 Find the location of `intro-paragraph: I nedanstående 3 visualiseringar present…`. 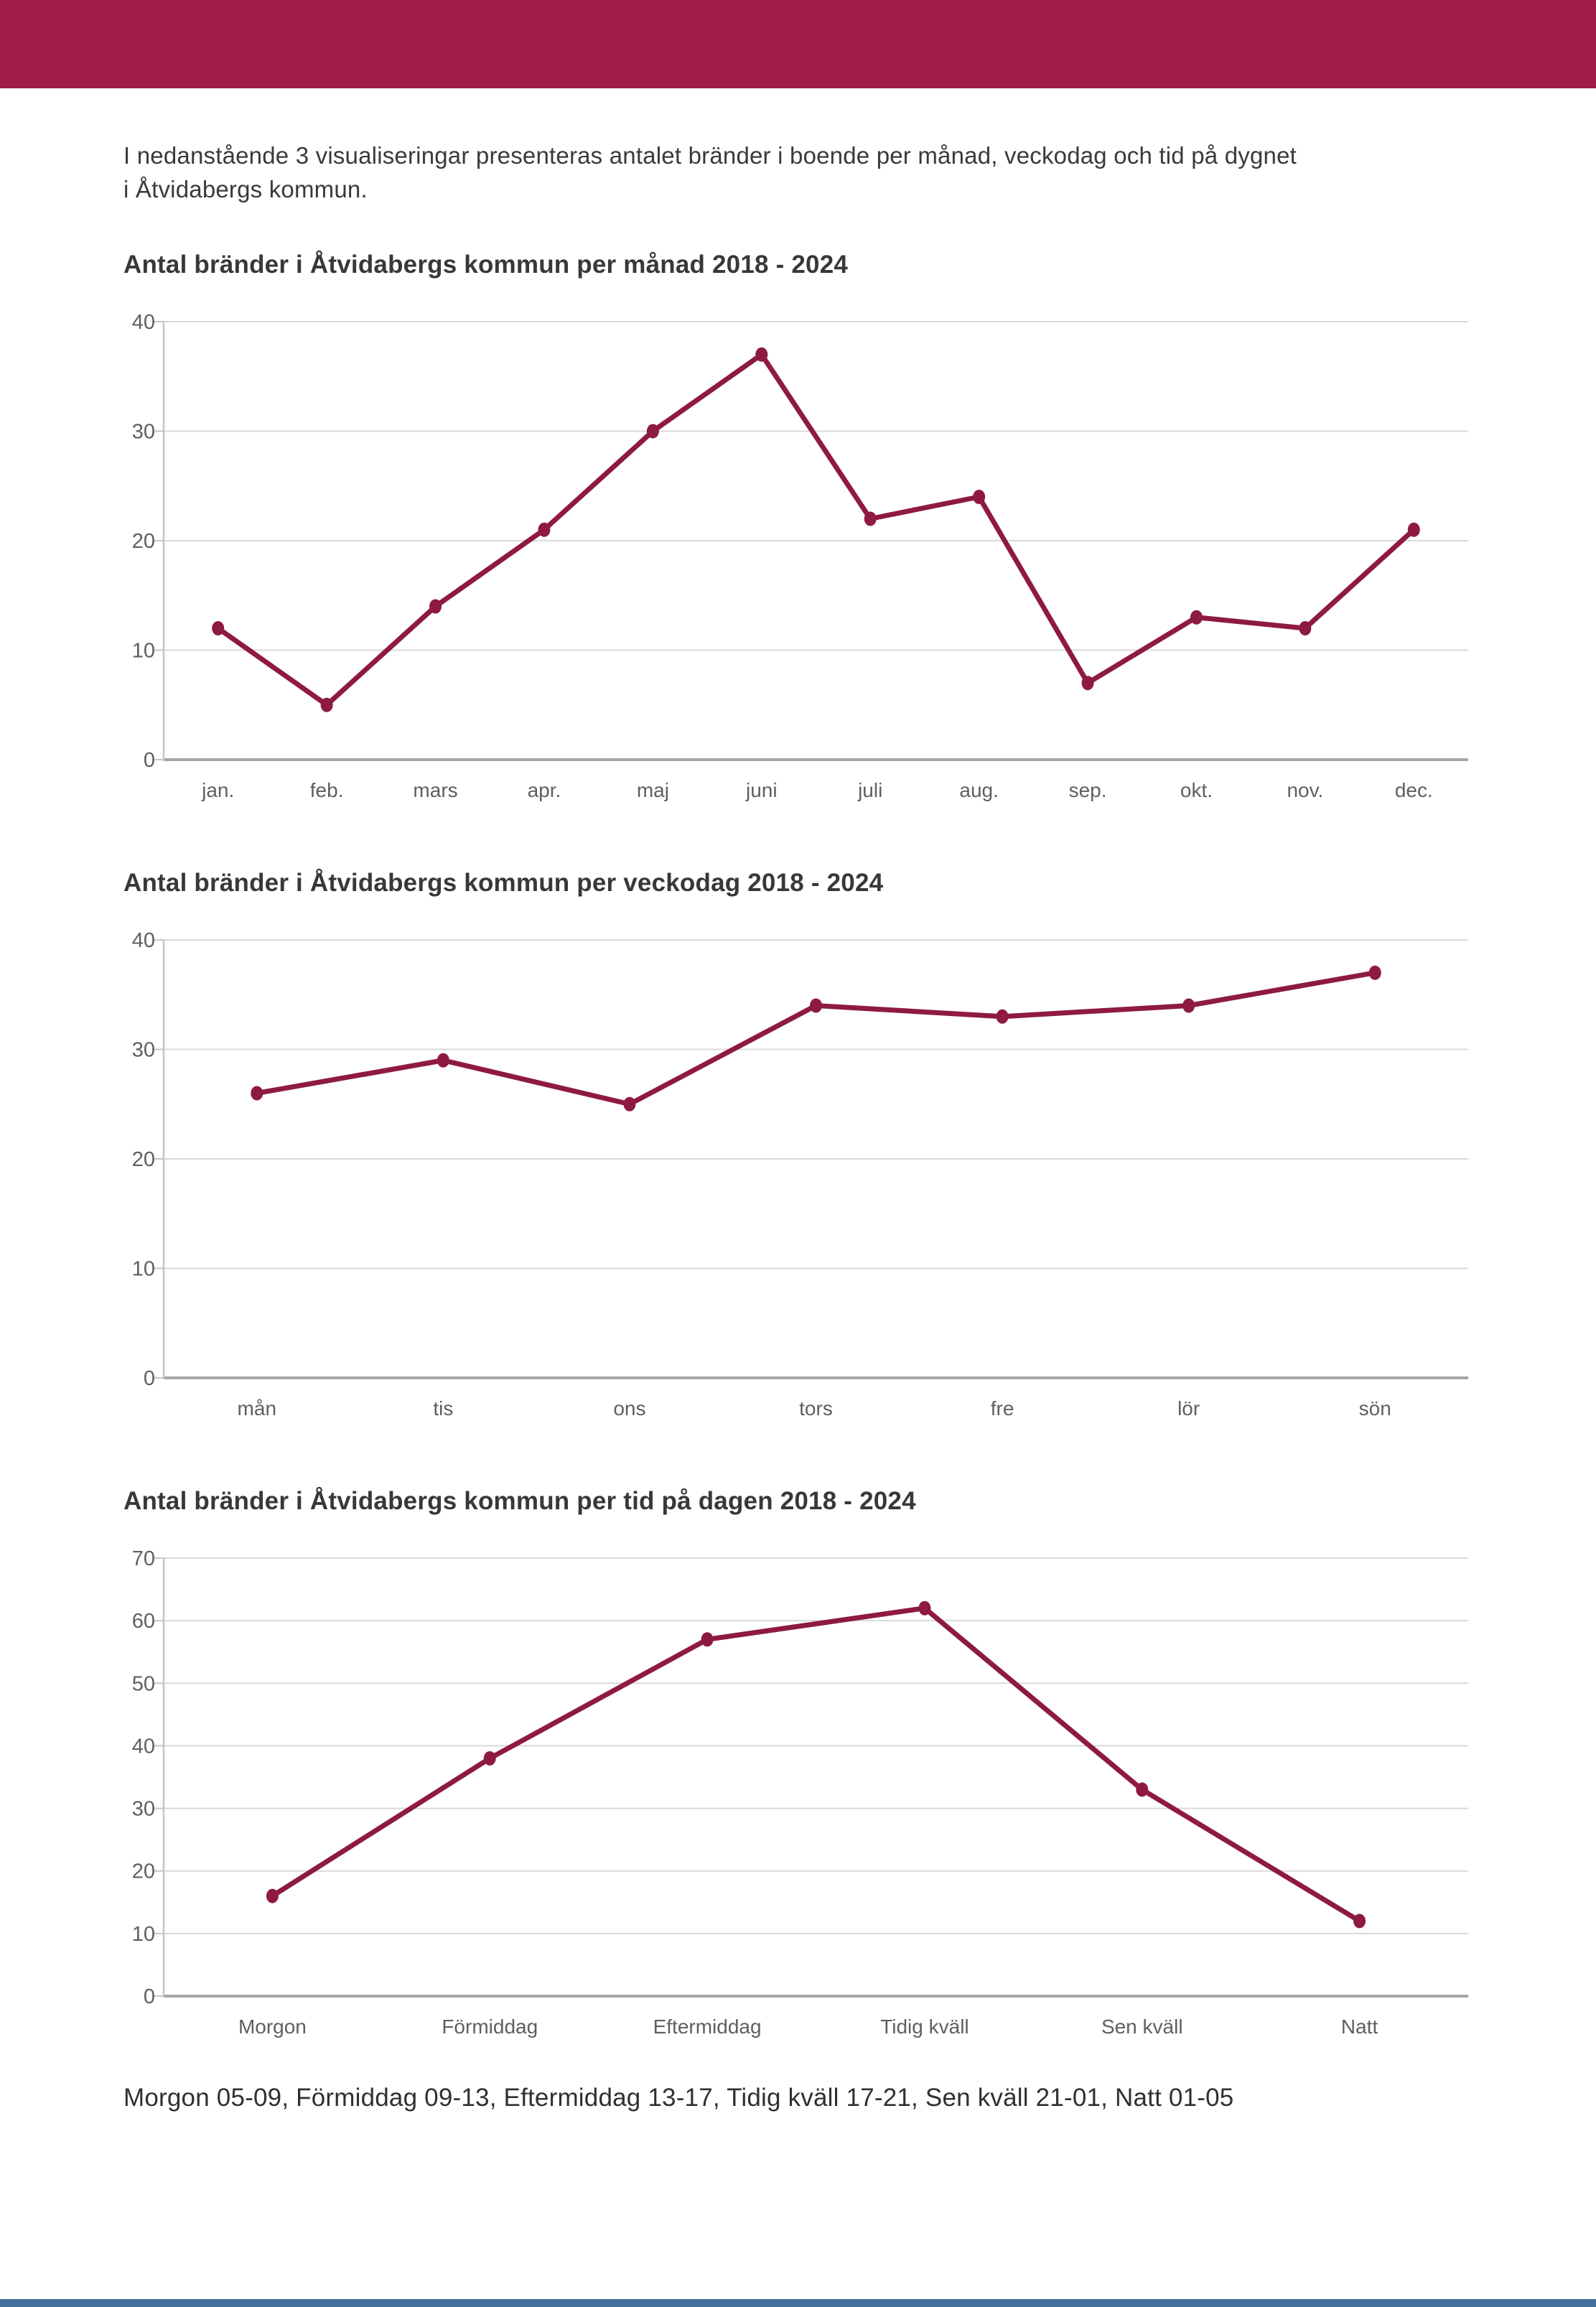

intro-paragraph: I nedanstående 3 visualiseringar present… is located at coordinates (845, 172).